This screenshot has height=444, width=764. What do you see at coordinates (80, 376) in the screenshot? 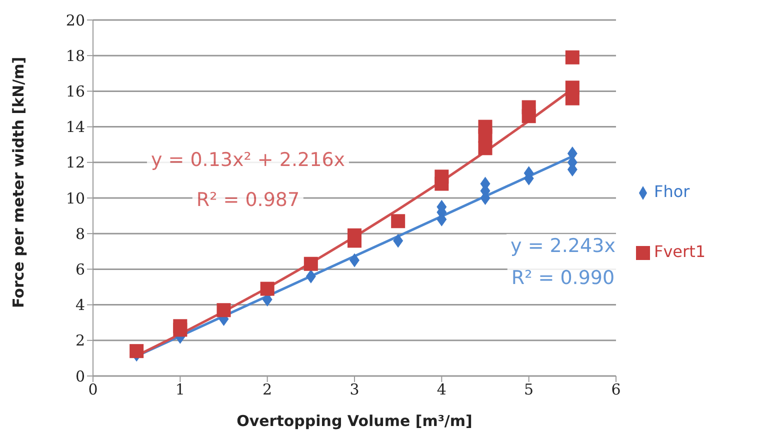
I see `y-tick-label: 0` at bounding box center [80, 376].